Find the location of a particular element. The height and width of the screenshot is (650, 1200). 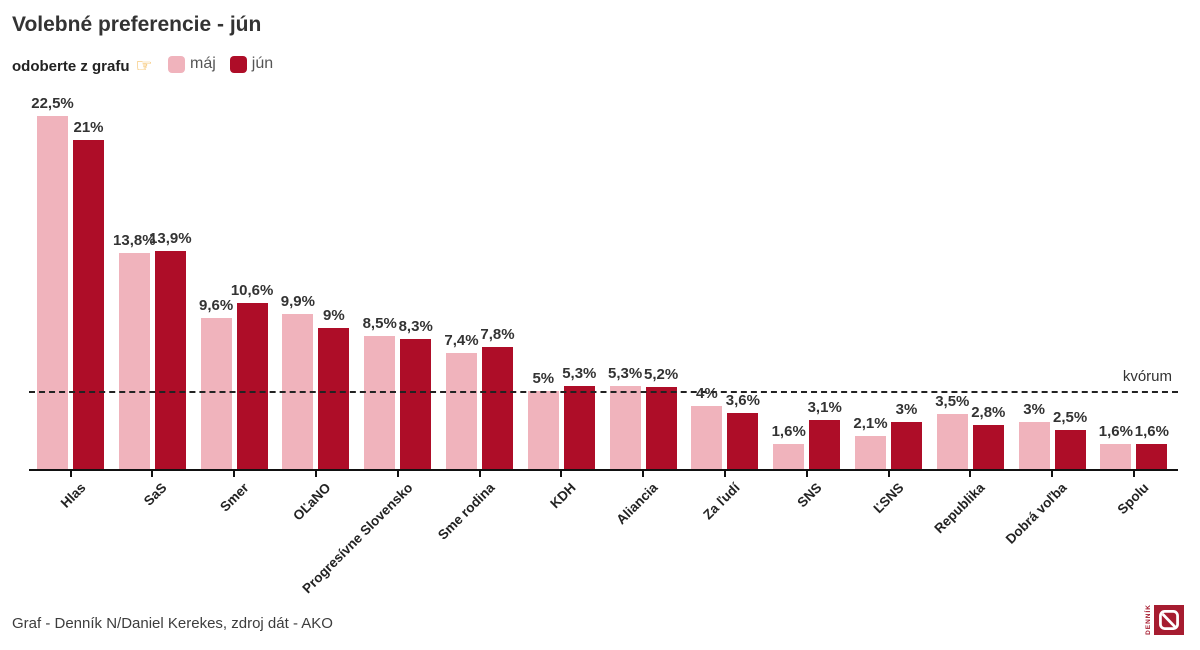

value-label-j-n--sns: 3% is located at coordinates (906, 409).